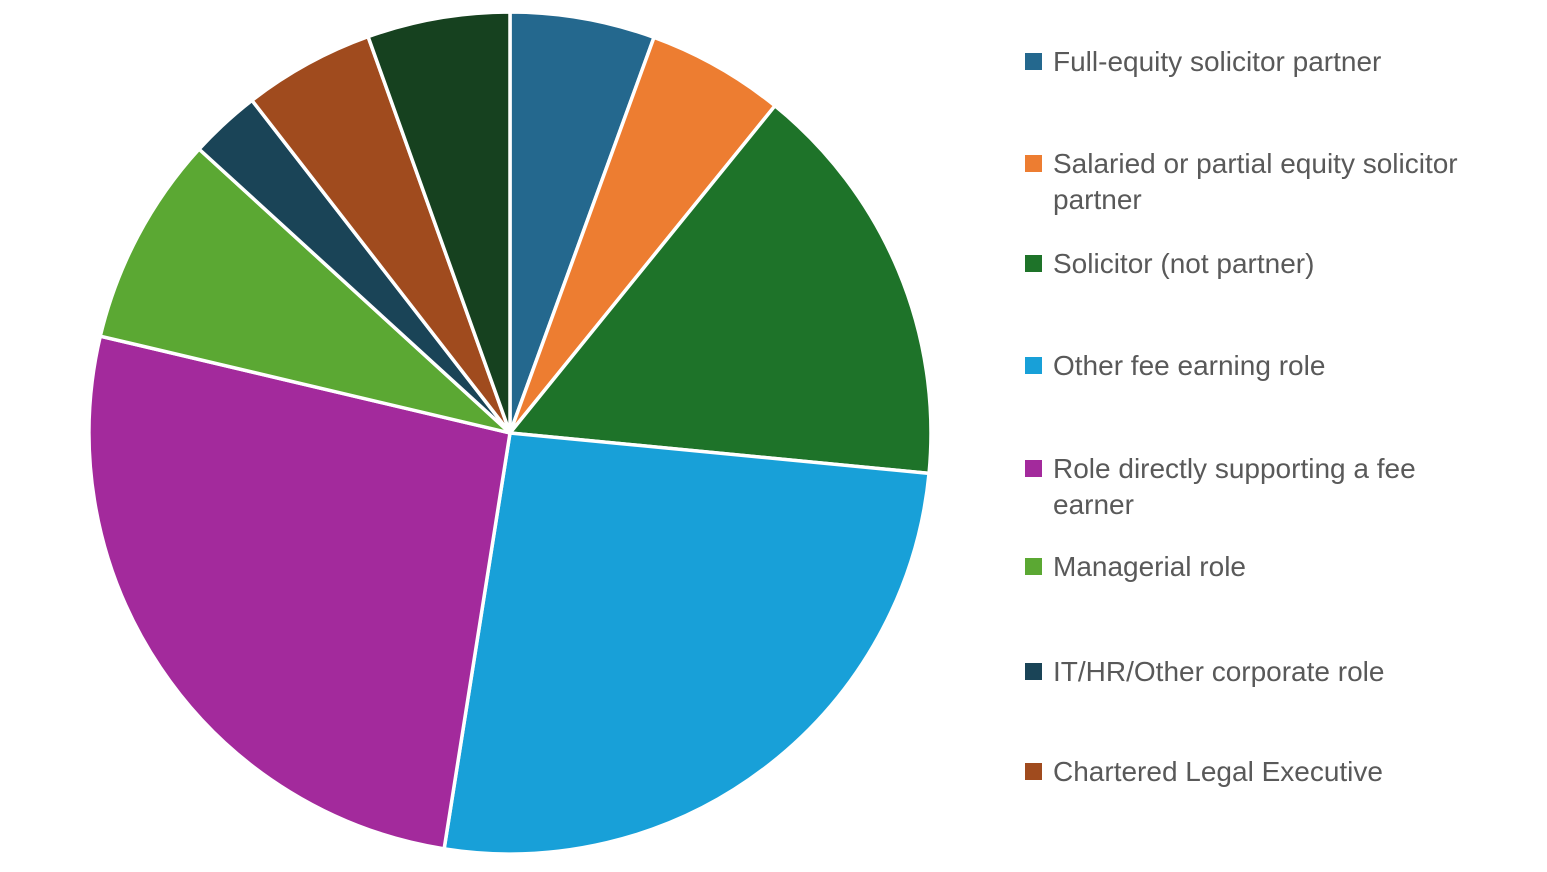 This screenshot has height=872, width=1547. I want to click on legend-item: Solicitor (not partner), so click(1249, 264).